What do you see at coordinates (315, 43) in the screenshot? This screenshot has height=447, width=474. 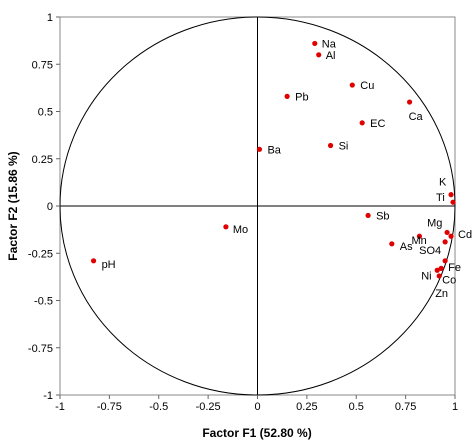 I see `data-point-na` at bounding box center [315, 43].